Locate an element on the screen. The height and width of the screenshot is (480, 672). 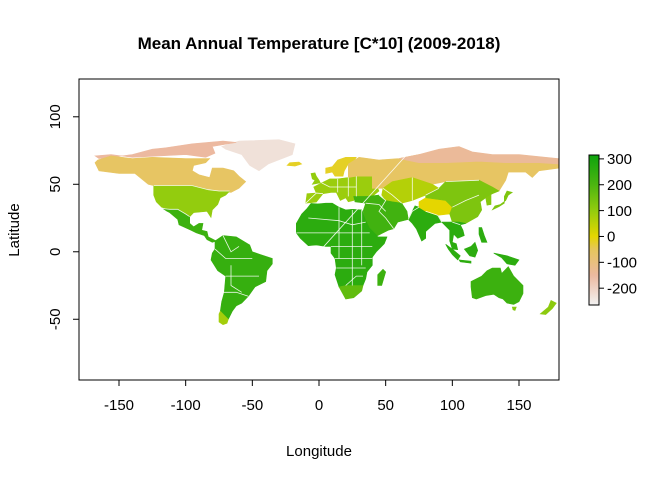
land-southeast-asia is located at coordinates (453, 236).